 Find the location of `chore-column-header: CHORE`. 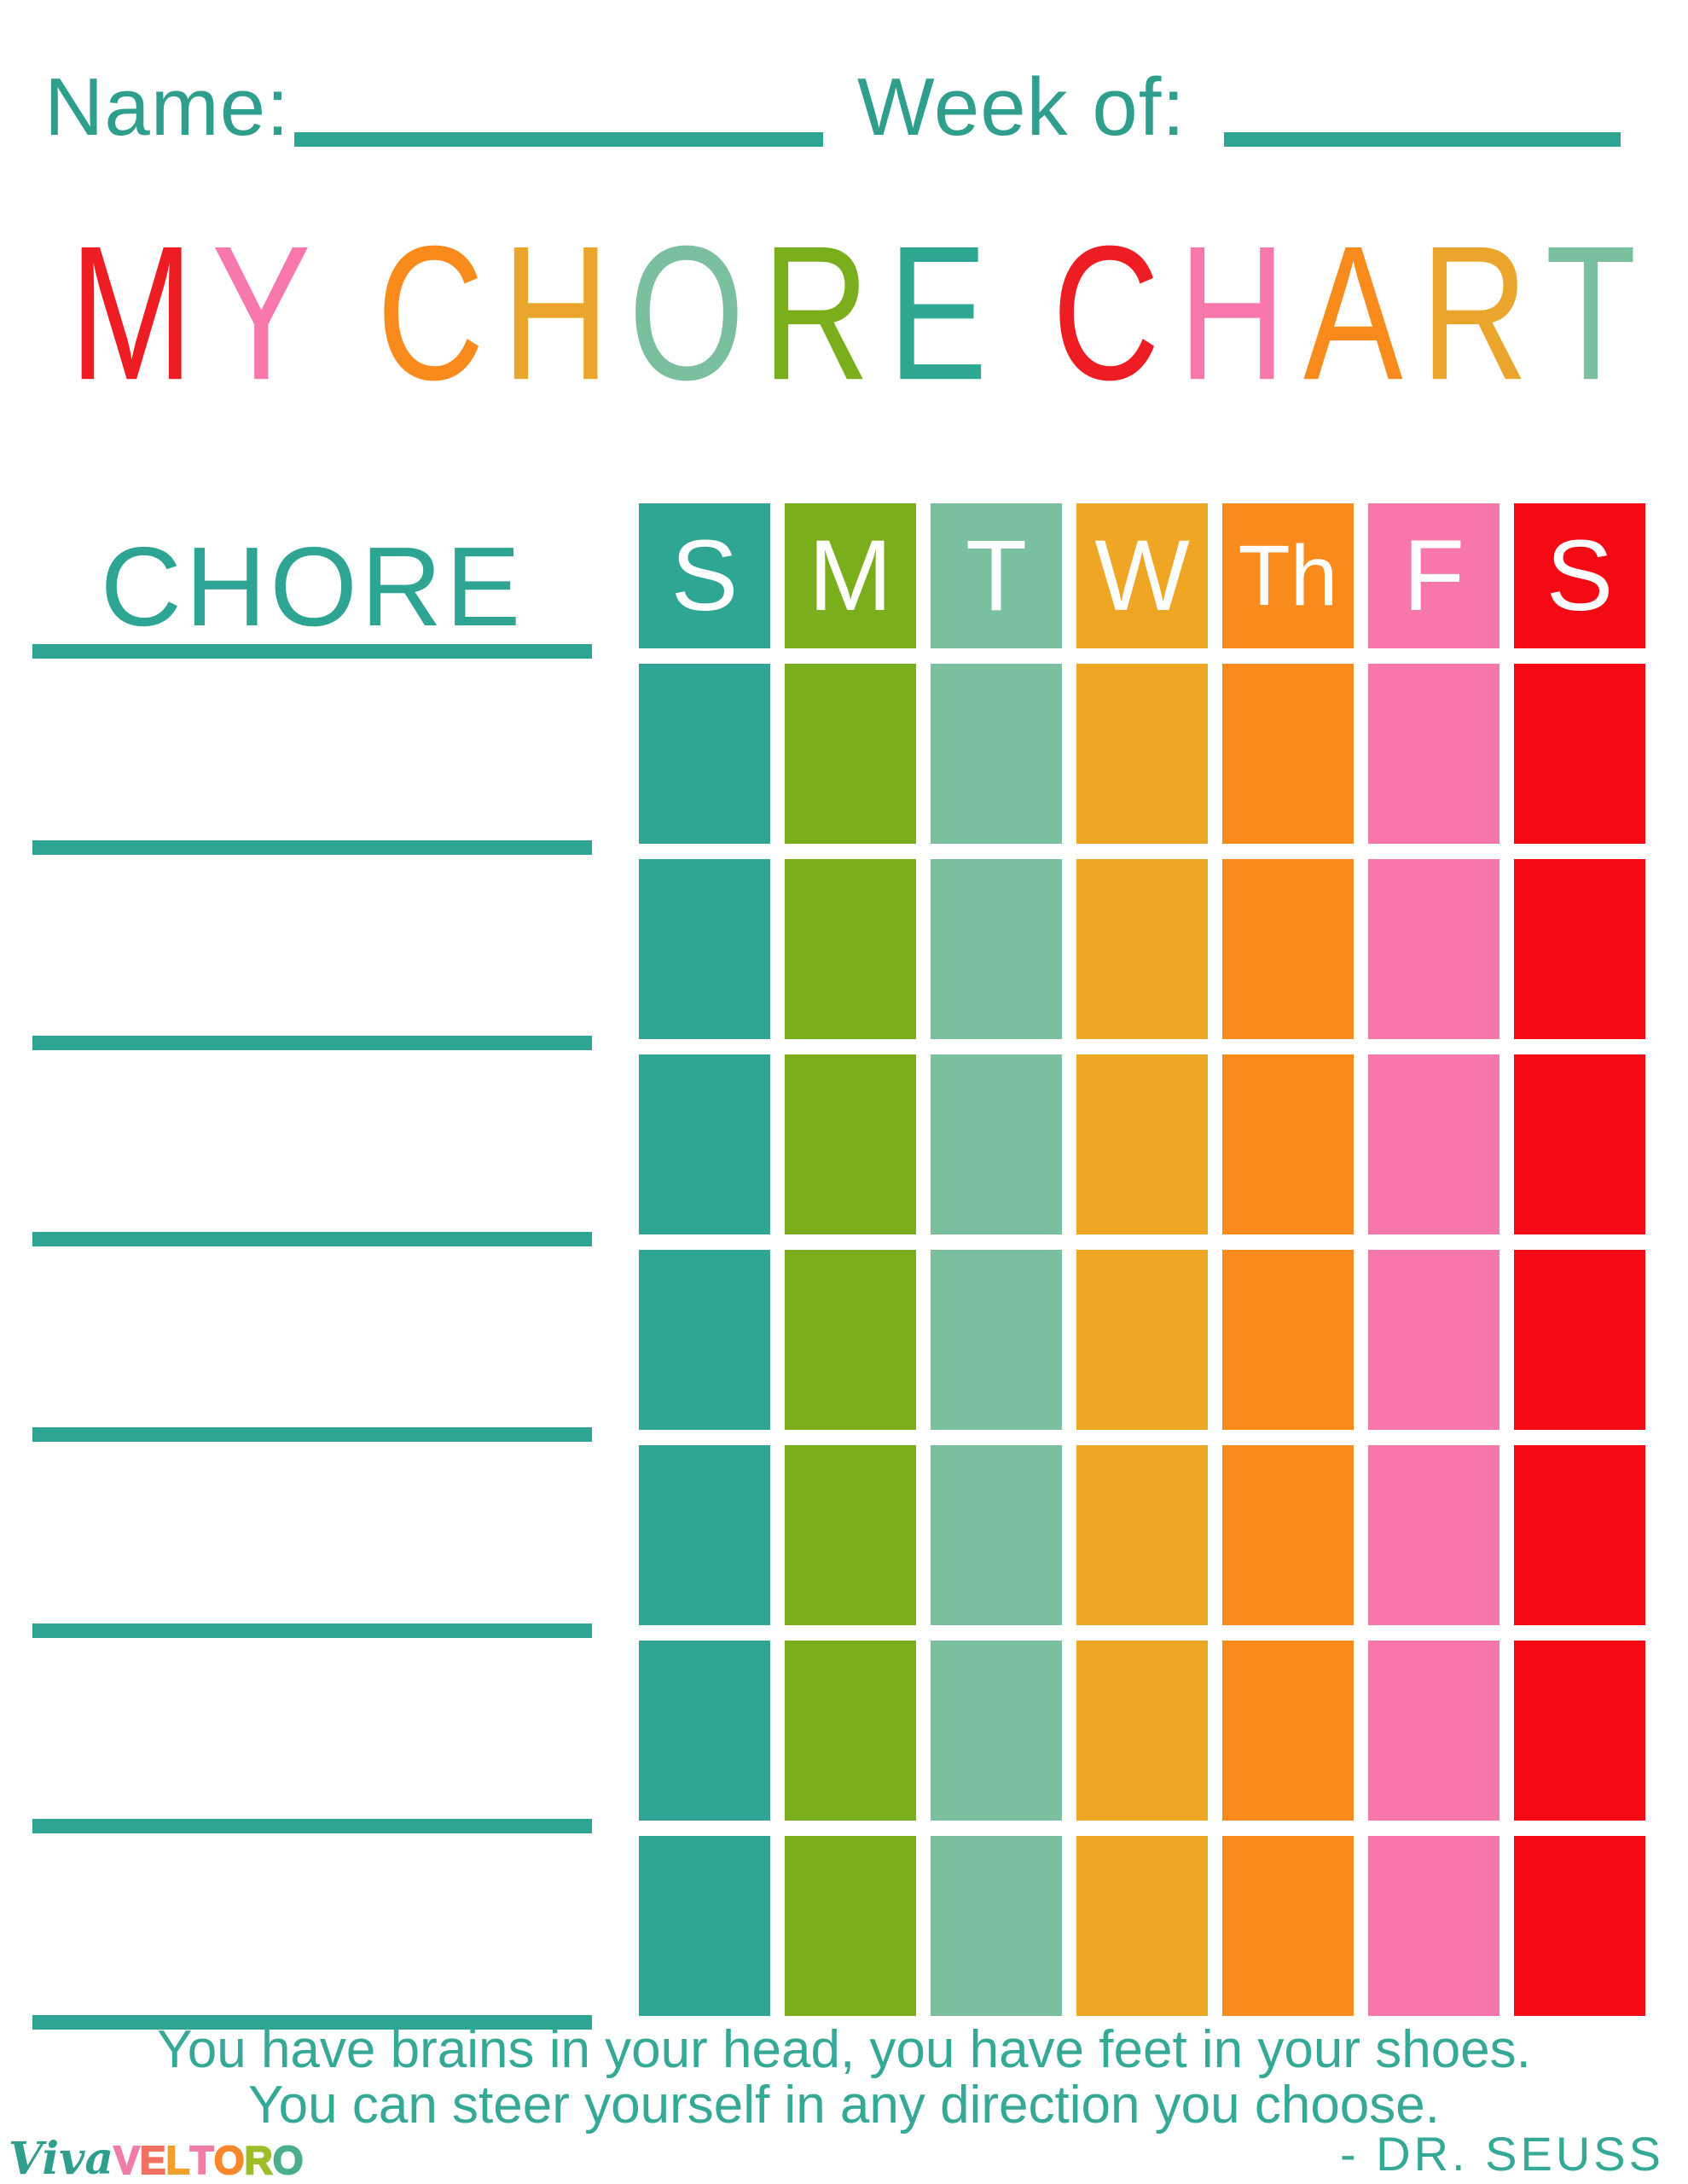

chore-column-header: CHORE is located at coordinates (312, 587).